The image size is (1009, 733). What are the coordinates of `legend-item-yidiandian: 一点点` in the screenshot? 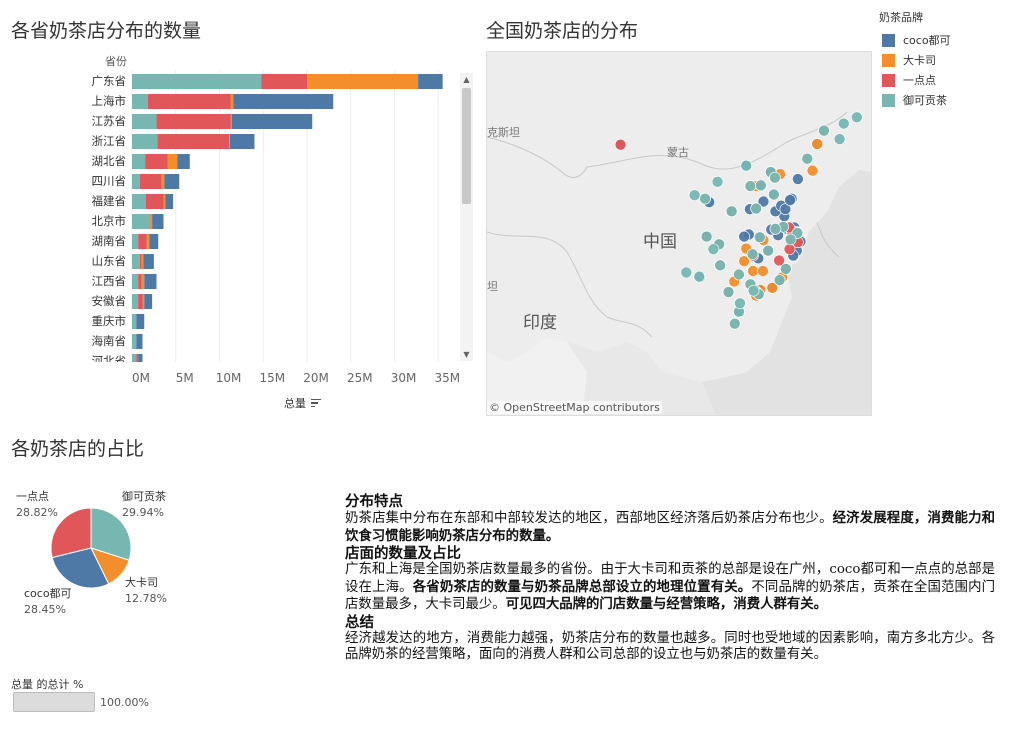 It's located at (915, 80).